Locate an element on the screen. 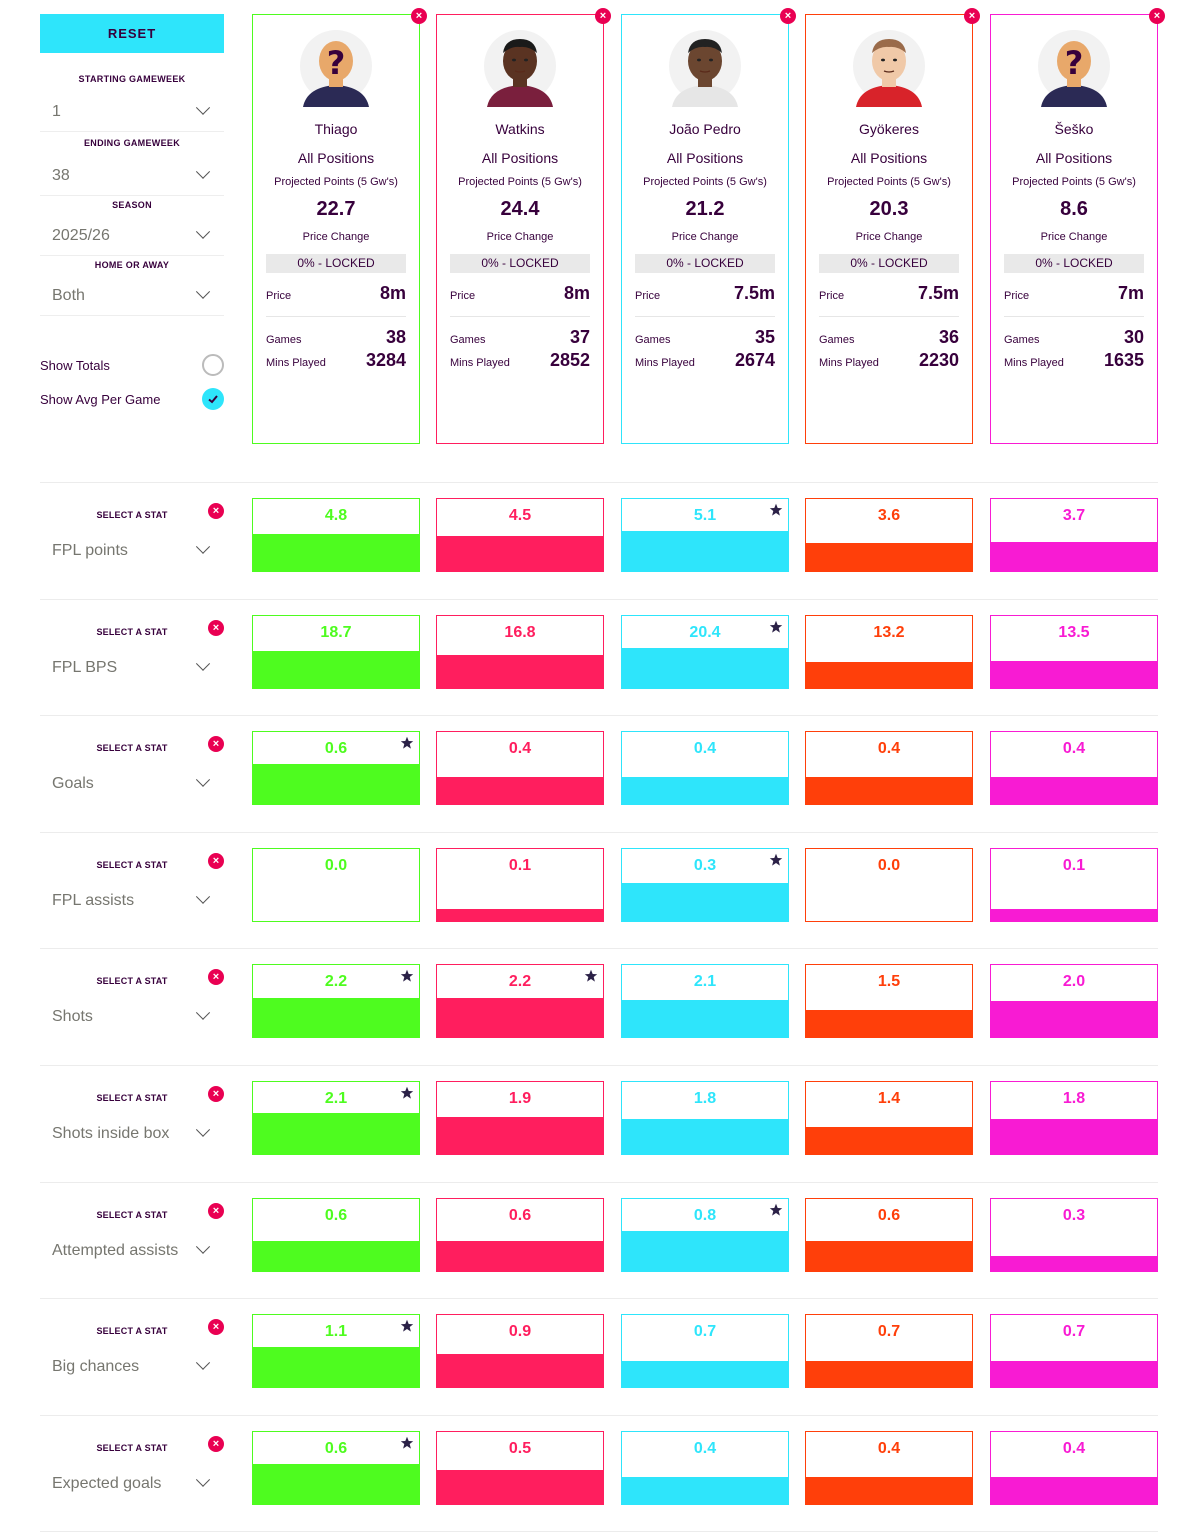 Image resolution: width=1200 pixels, height=1537 pixels. price-row: Price 7m is located at coordinates (1074, 293).